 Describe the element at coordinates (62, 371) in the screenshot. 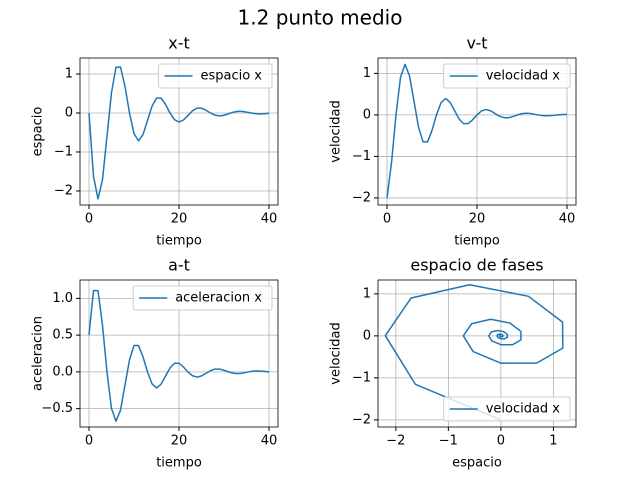

I see `y-tick-label: 0.0` at that location.